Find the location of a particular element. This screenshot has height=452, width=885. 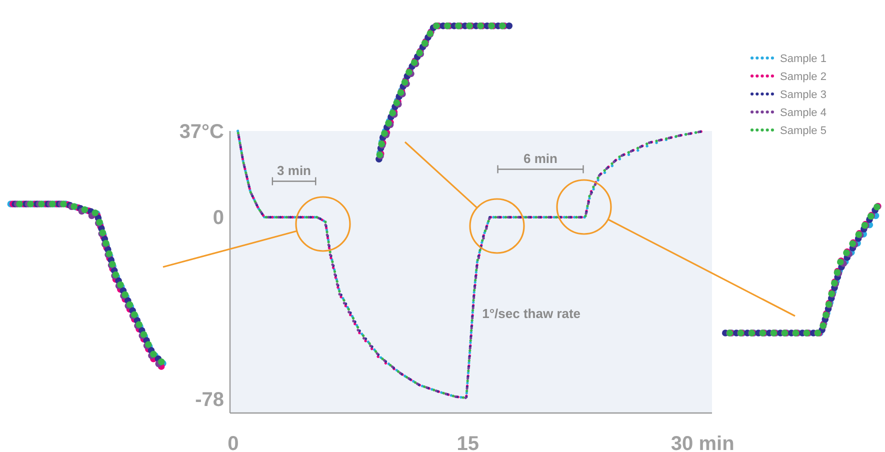

annotation: 6 min is located at coordinates (541, 158).